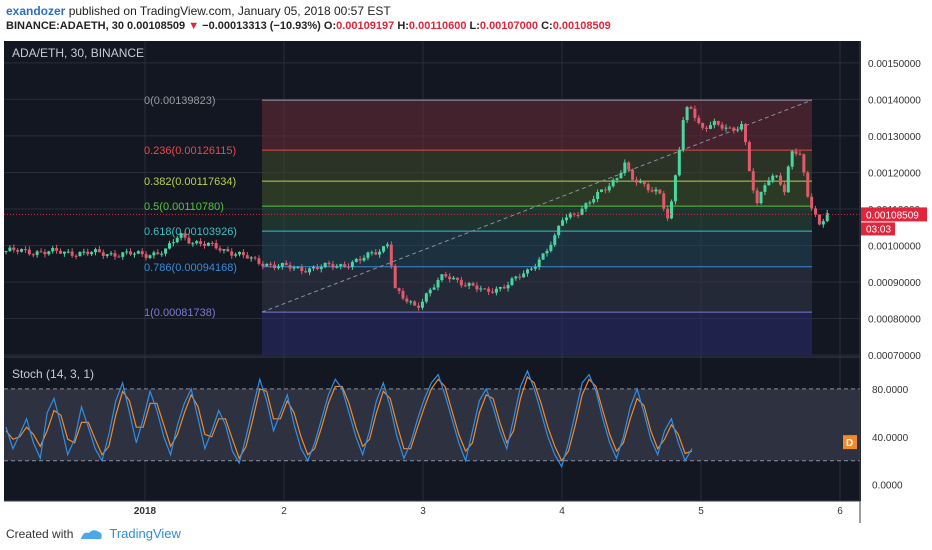 The height and width of the screenshot is (550, 932). I want to click on last-price-tag-label: 0.00108509, so click(892, 215).